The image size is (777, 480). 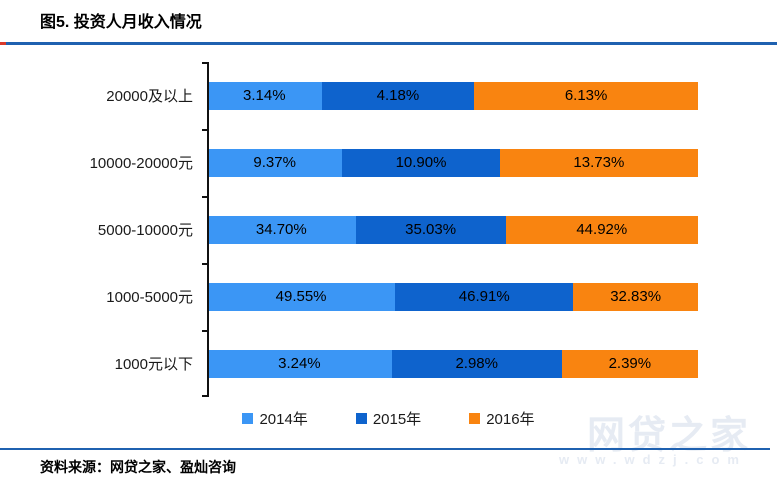 What do you see at coordinates (385, 449) in the screenshot?
I see `footer-divider` at bounding box center [385, 449].